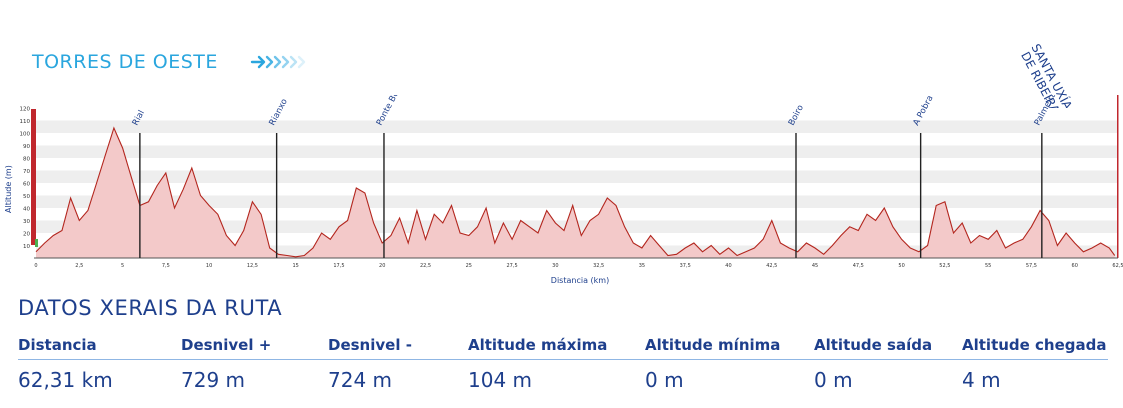  Describe the element at coordinates (833, 380) in the screenshot. I see `stat-value-start-altitude: 0 m` at that location.